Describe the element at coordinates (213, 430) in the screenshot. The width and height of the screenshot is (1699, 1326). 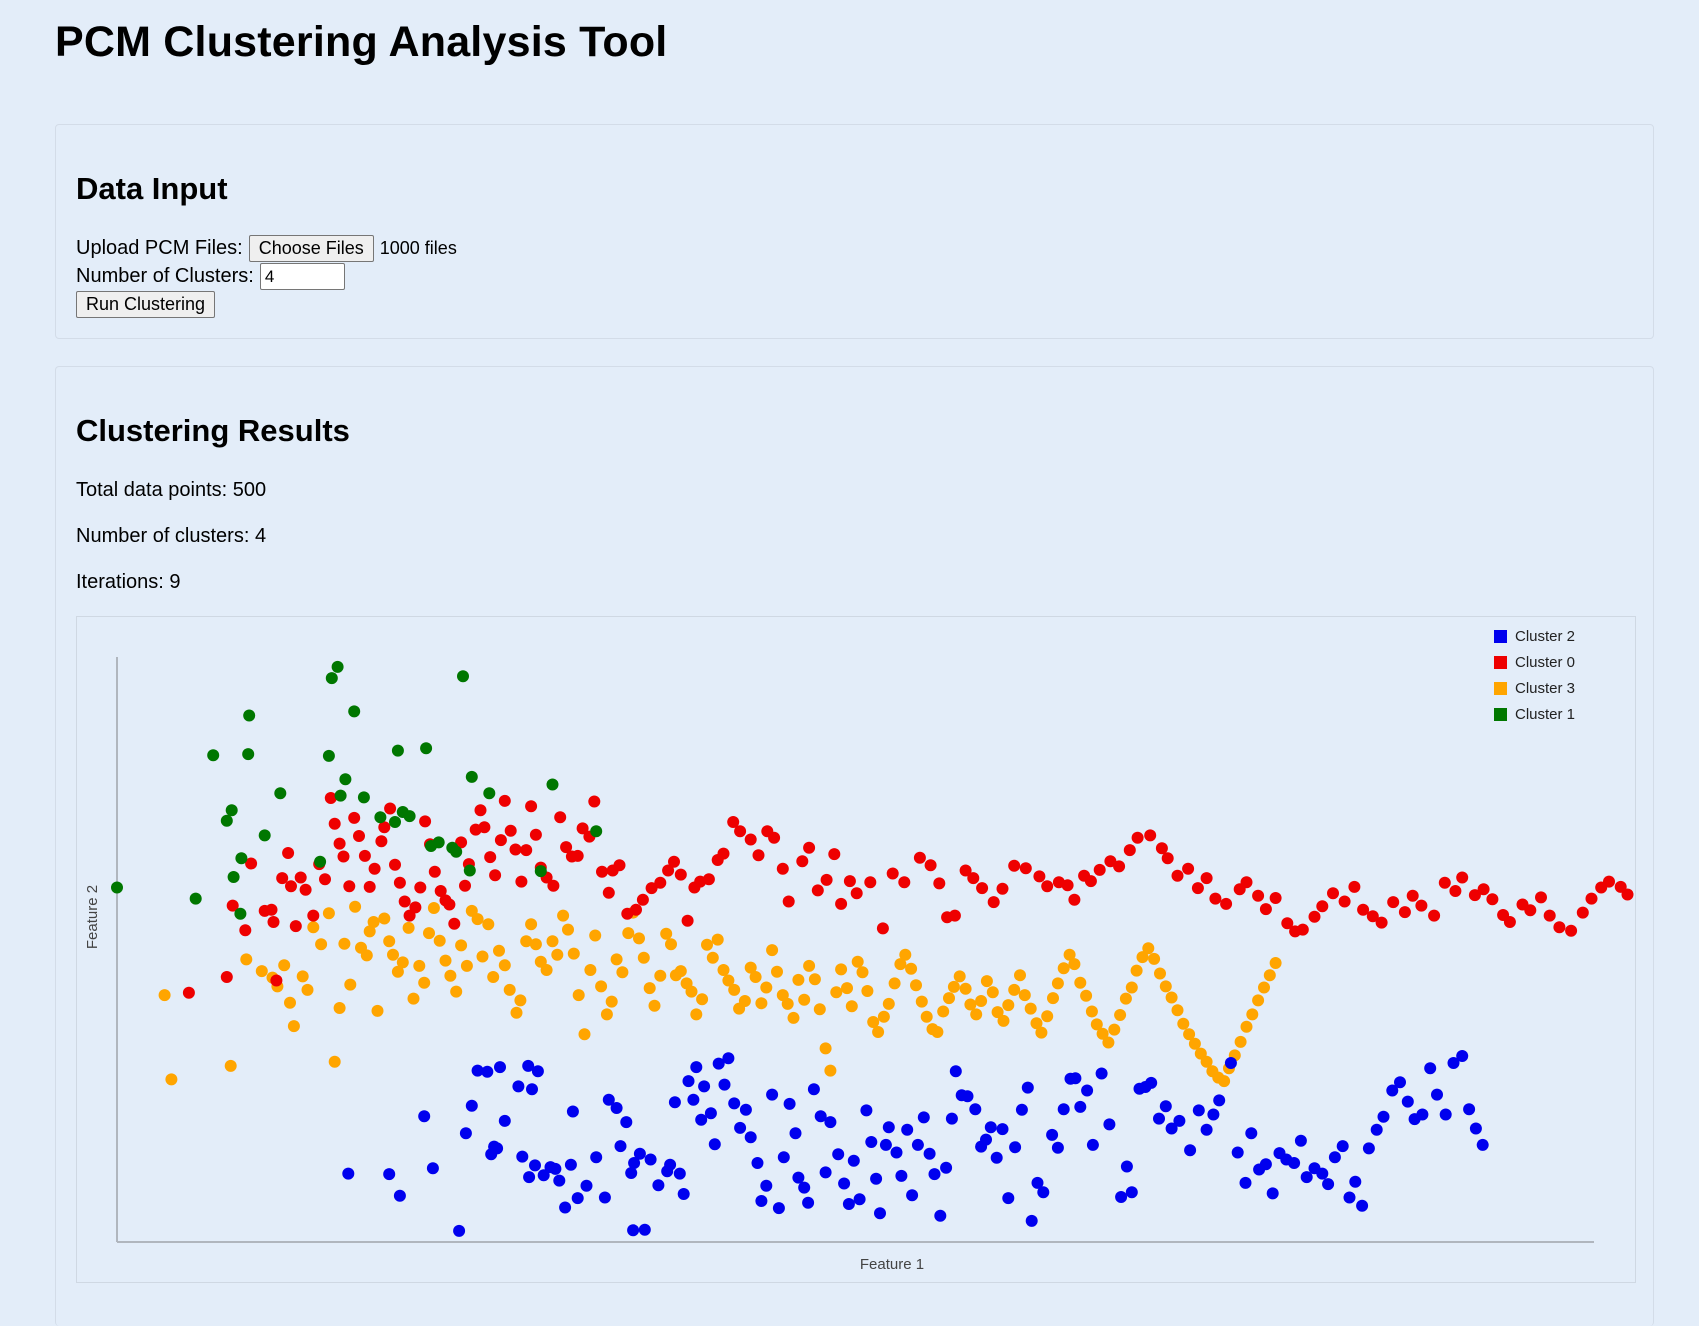
I see `results-title: Clustering Results` at that location.